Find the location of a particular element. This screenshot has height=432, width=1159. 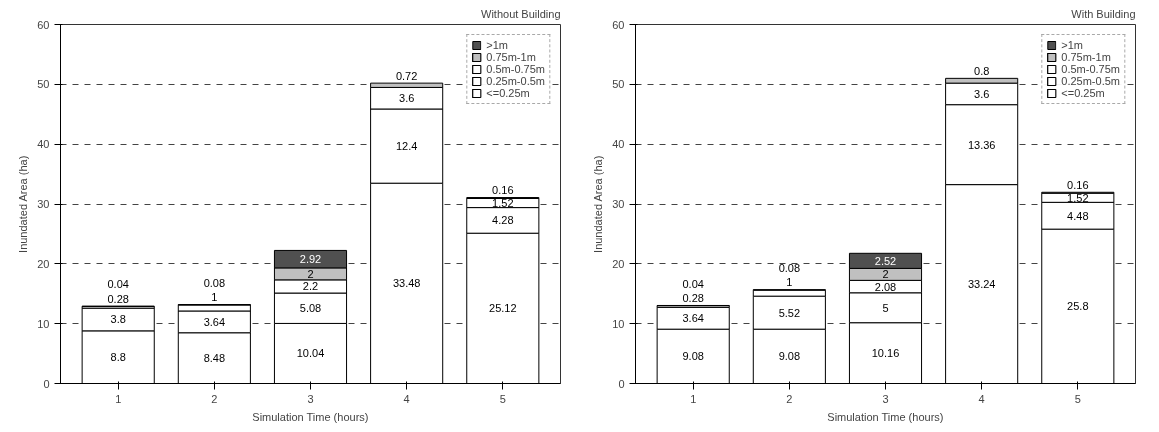

data-label: 10.04 is located at coordinates (310, 353).